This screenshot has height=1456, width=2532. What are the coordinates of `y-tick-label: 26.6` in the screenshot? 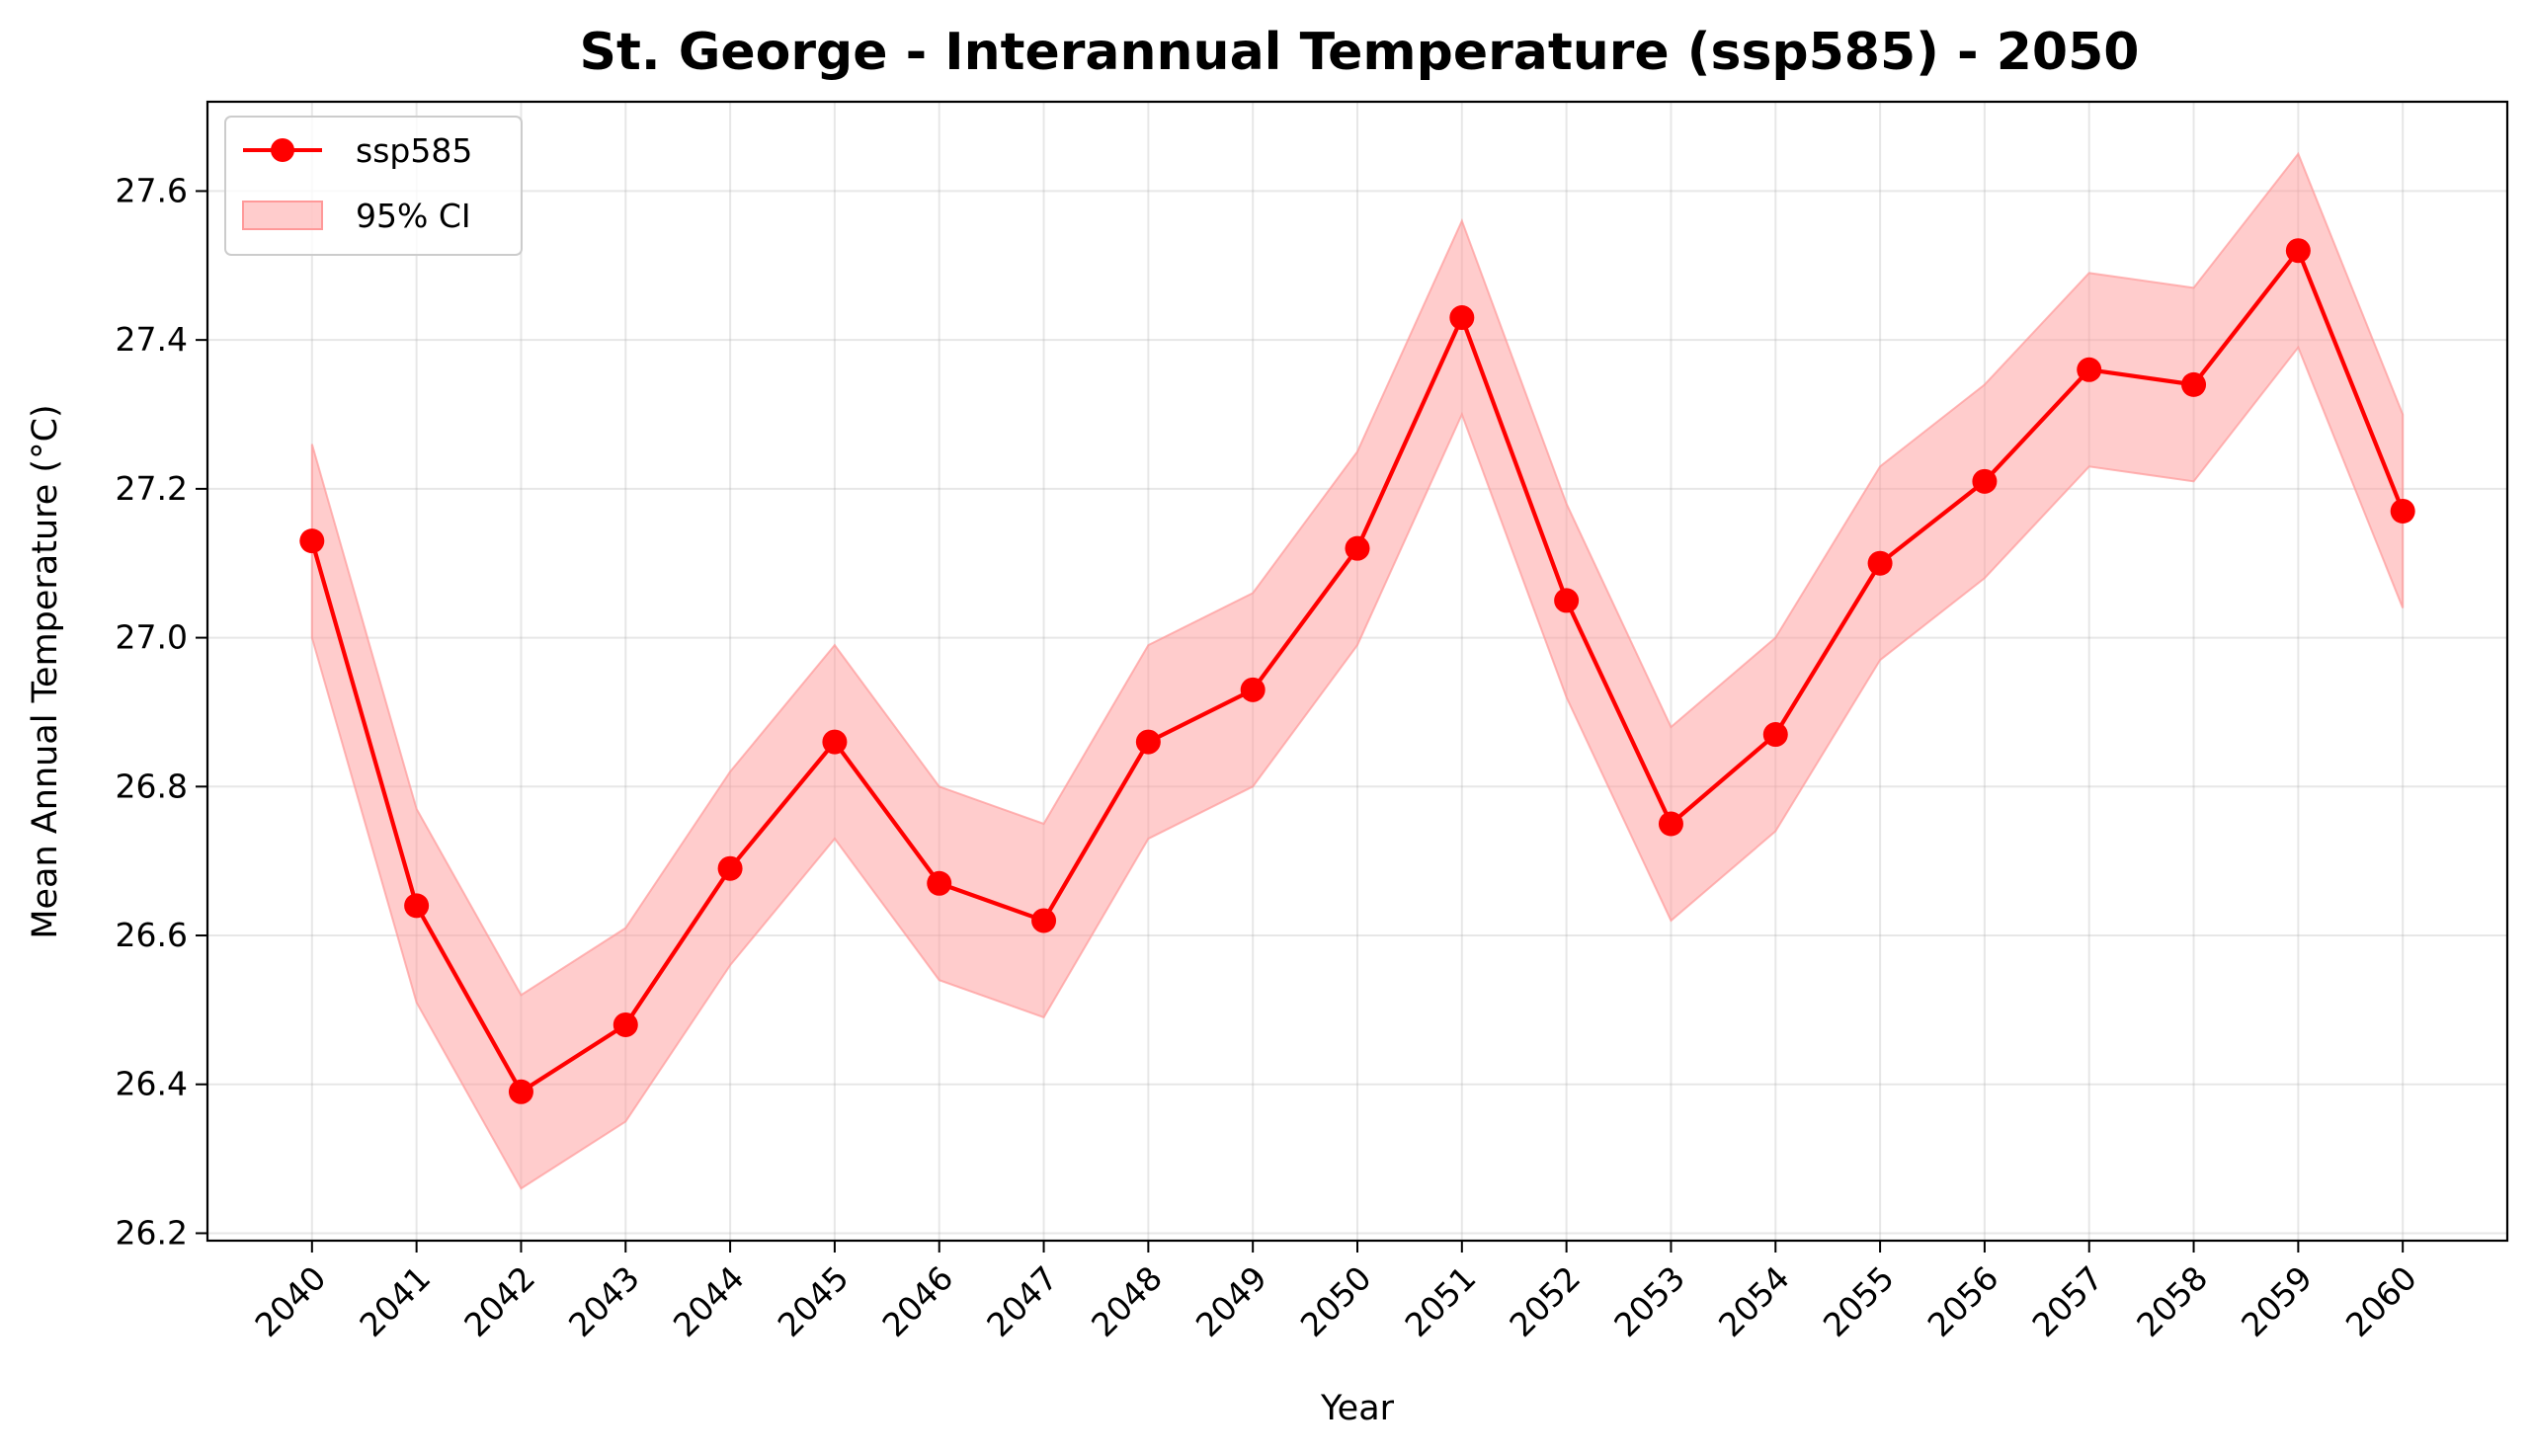 It's located at (152, 935).